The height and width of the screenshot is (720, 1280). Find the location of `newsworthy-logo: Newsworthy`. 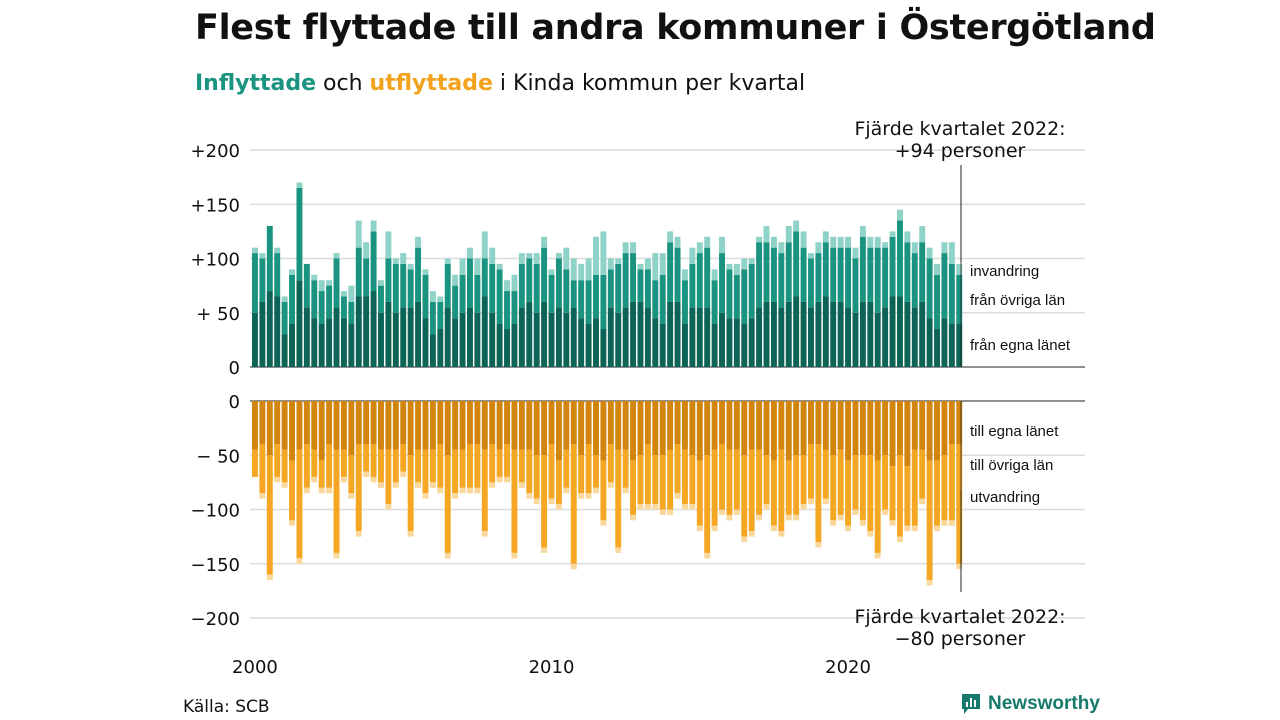

newsworthy-logo: Newsworthy is located at coordinates (1030, 704).